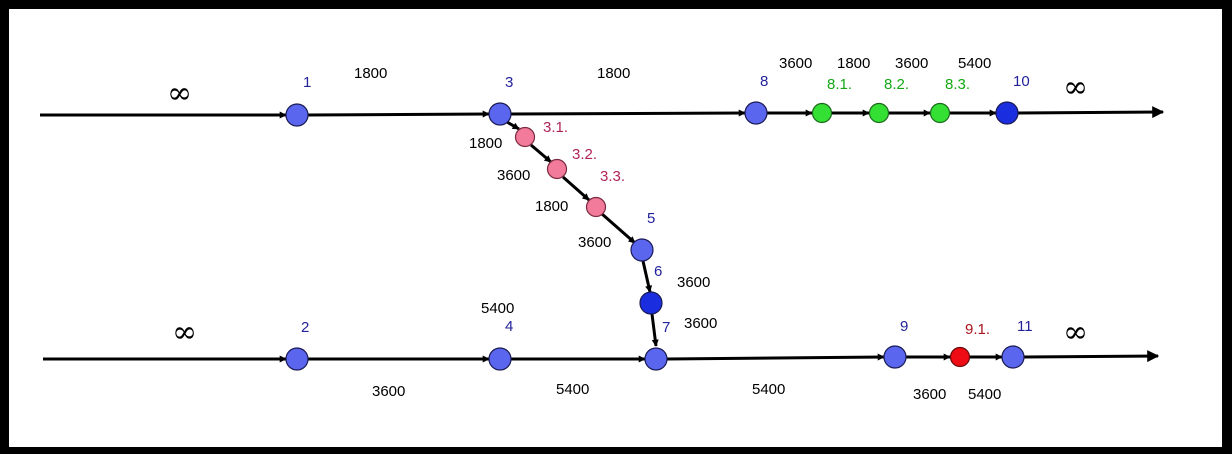 The width and height of the screenshot is (1232, 454). I want to click on weight-diag-6-7: 3600, so click(700, 323).